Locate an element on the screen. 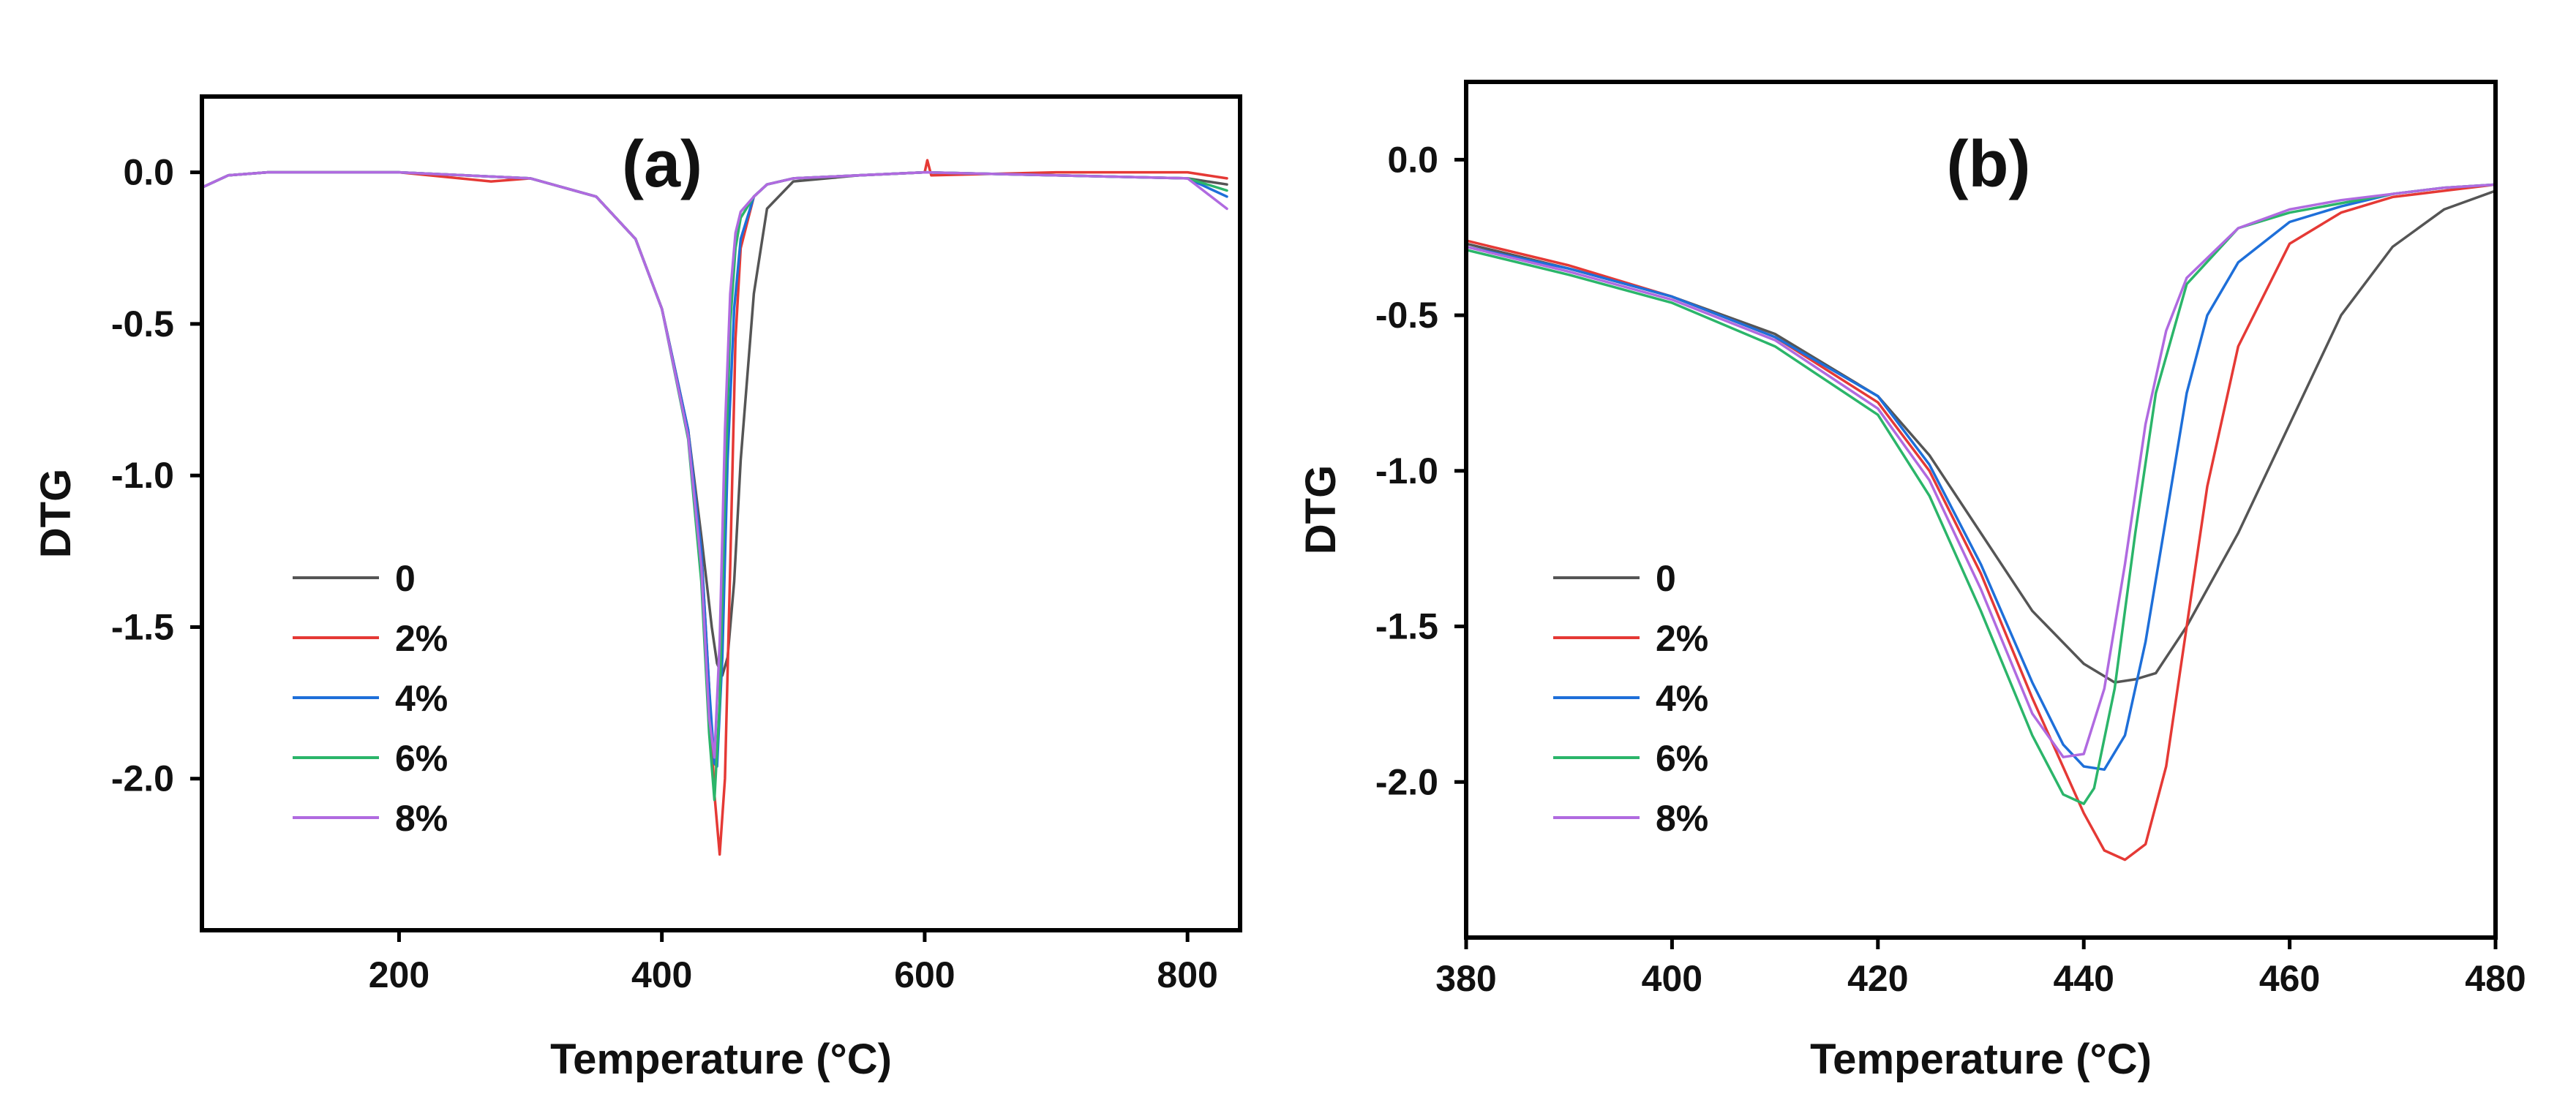 This screenshot has width=2576, height=1116. x-tick-label: 480 is located at coordinates (2495, 978).